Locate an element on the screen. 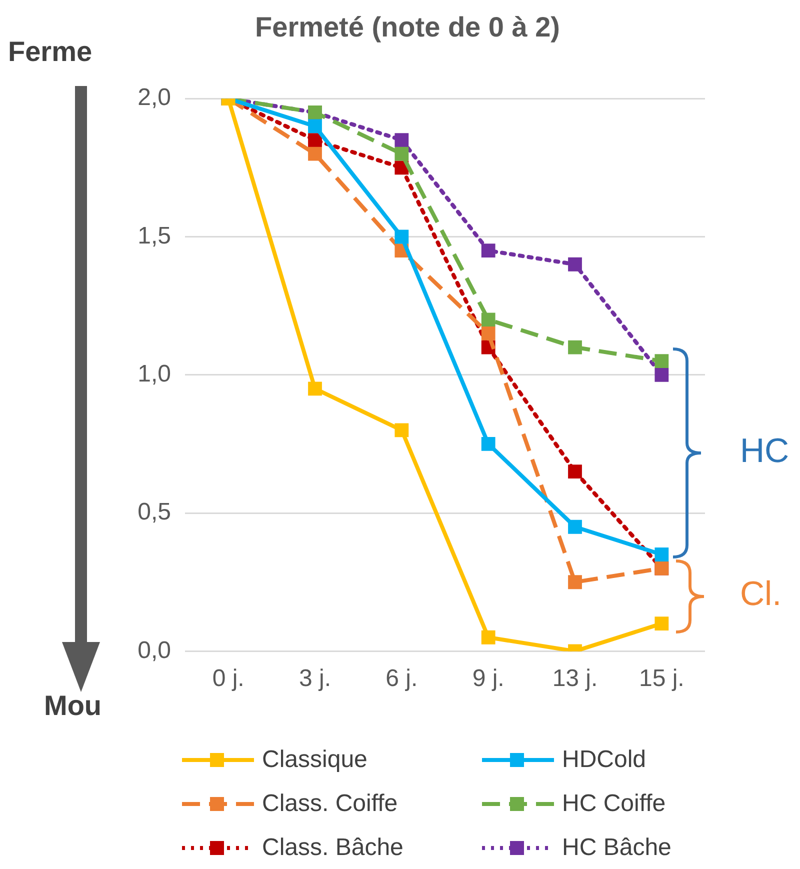  text: Ferme is located at coordinates (50, 52).